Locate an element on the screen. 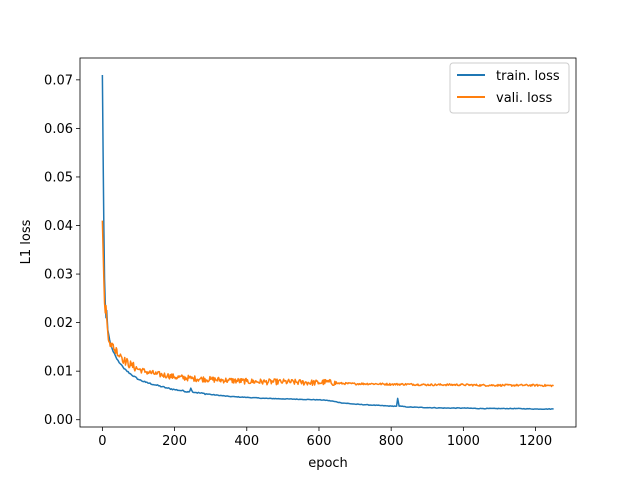 This screenshot has height=480, width=640. x-tick-label: 800 is located at coordinates (391, 441).